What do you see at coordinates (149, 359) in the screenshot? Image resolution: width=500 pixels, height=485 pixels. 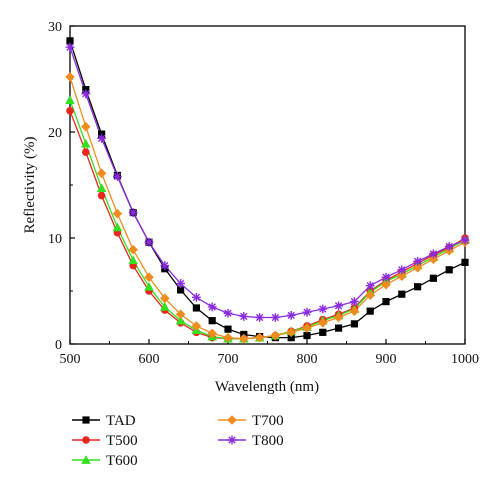 I see `x-tick-label: 600` at bounding box center [149, 359].